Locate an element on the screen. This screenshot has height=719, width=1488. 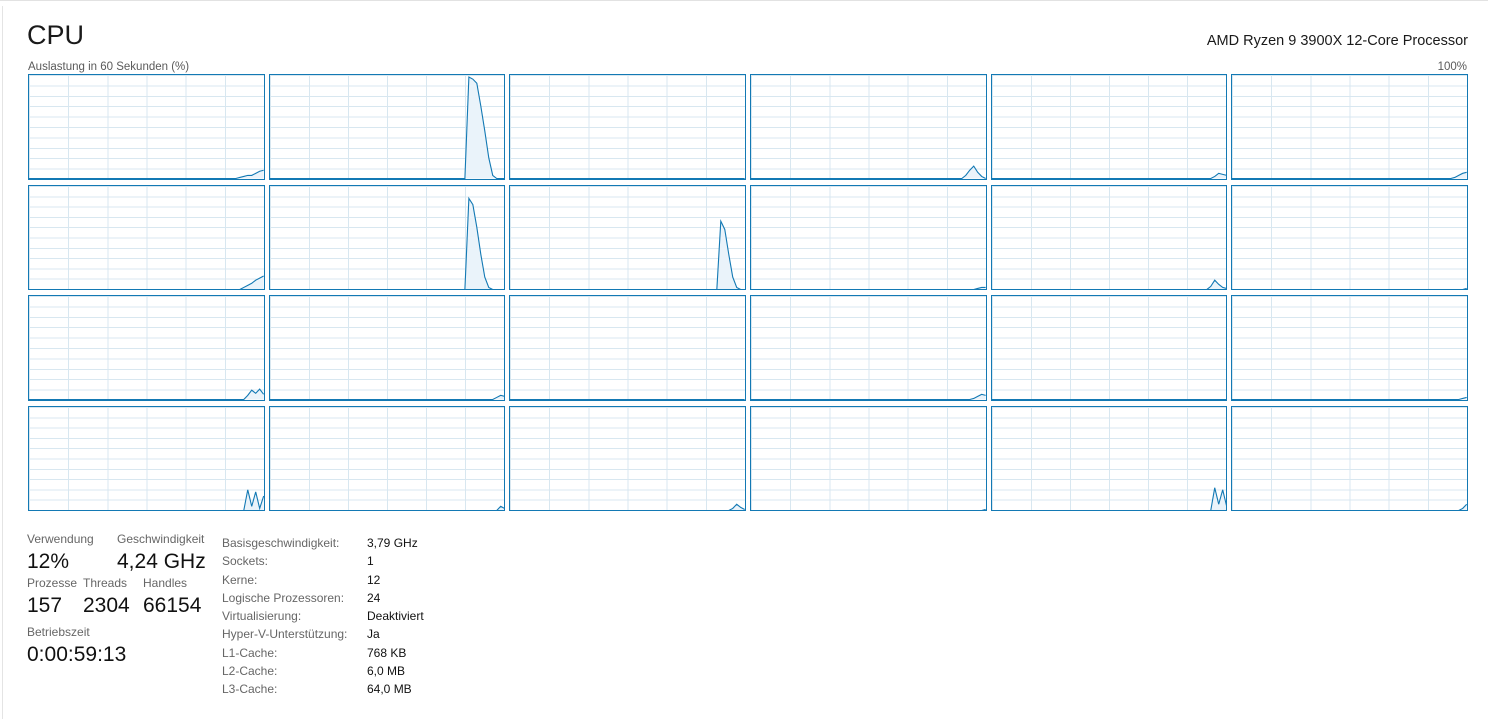
detail-value: 24 is located at coordinates (374, 597).